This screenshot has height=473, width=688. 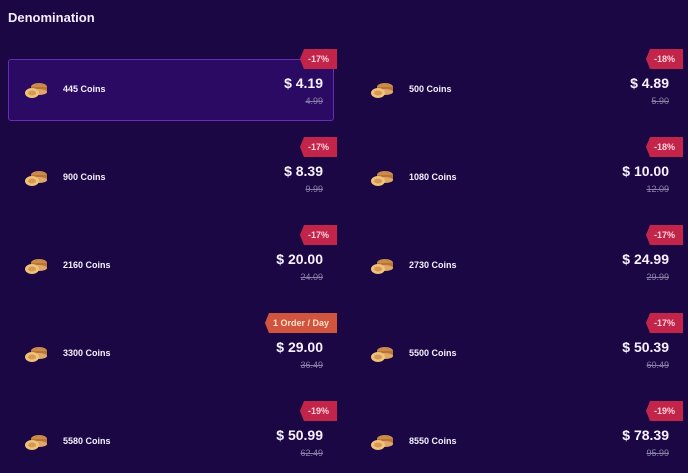 What do you see at coordinates (433, 265) in the screenshot?
I see `denomination-name: 2730 Coins` at bounding box center [433, 265].